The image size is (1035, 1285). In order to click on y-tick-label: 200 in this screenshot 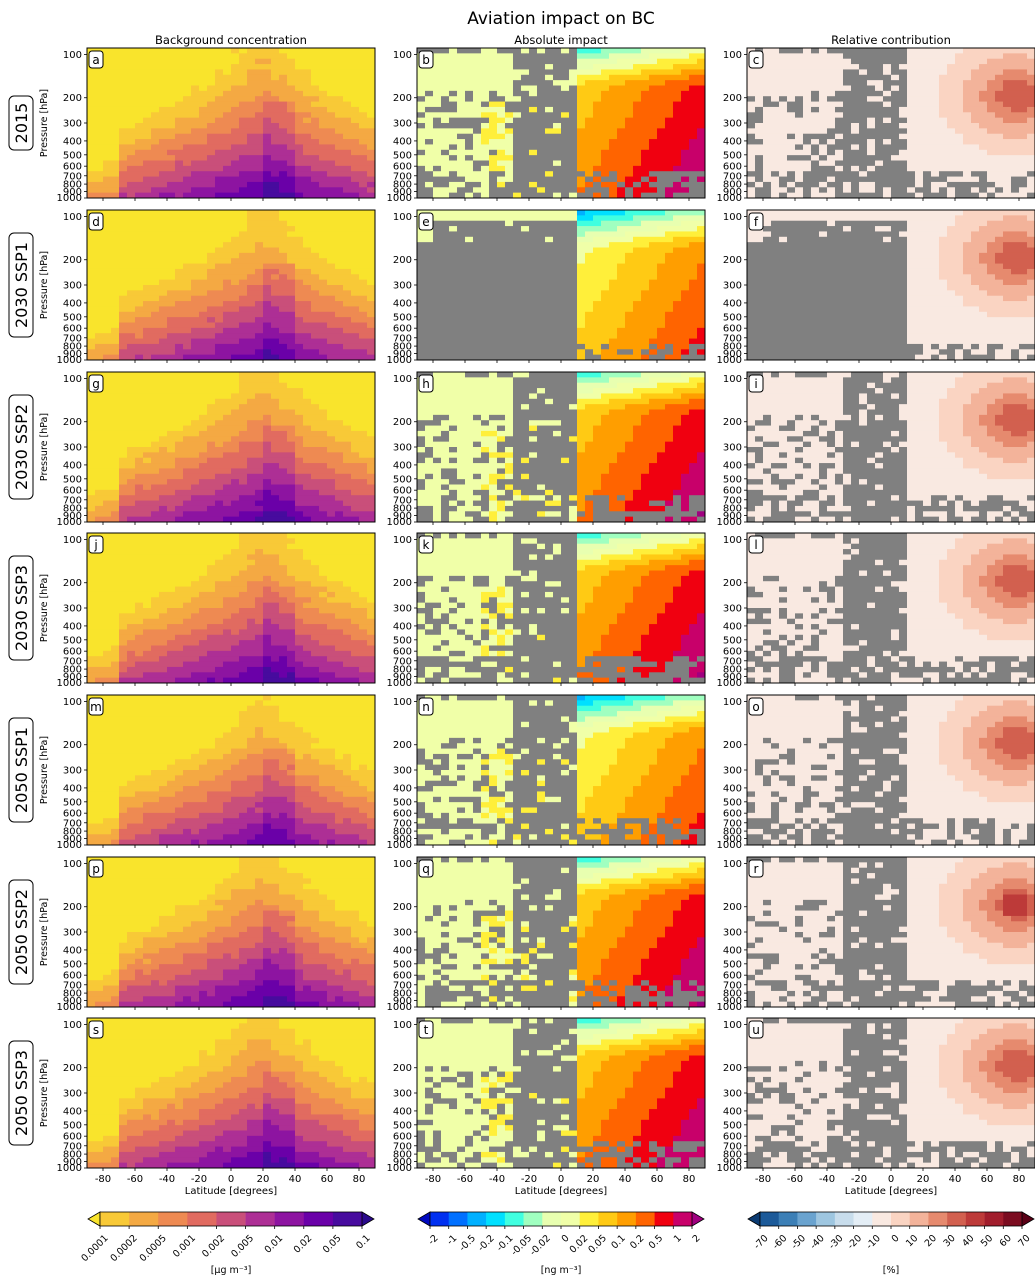, I will do `click(72, 260)`.